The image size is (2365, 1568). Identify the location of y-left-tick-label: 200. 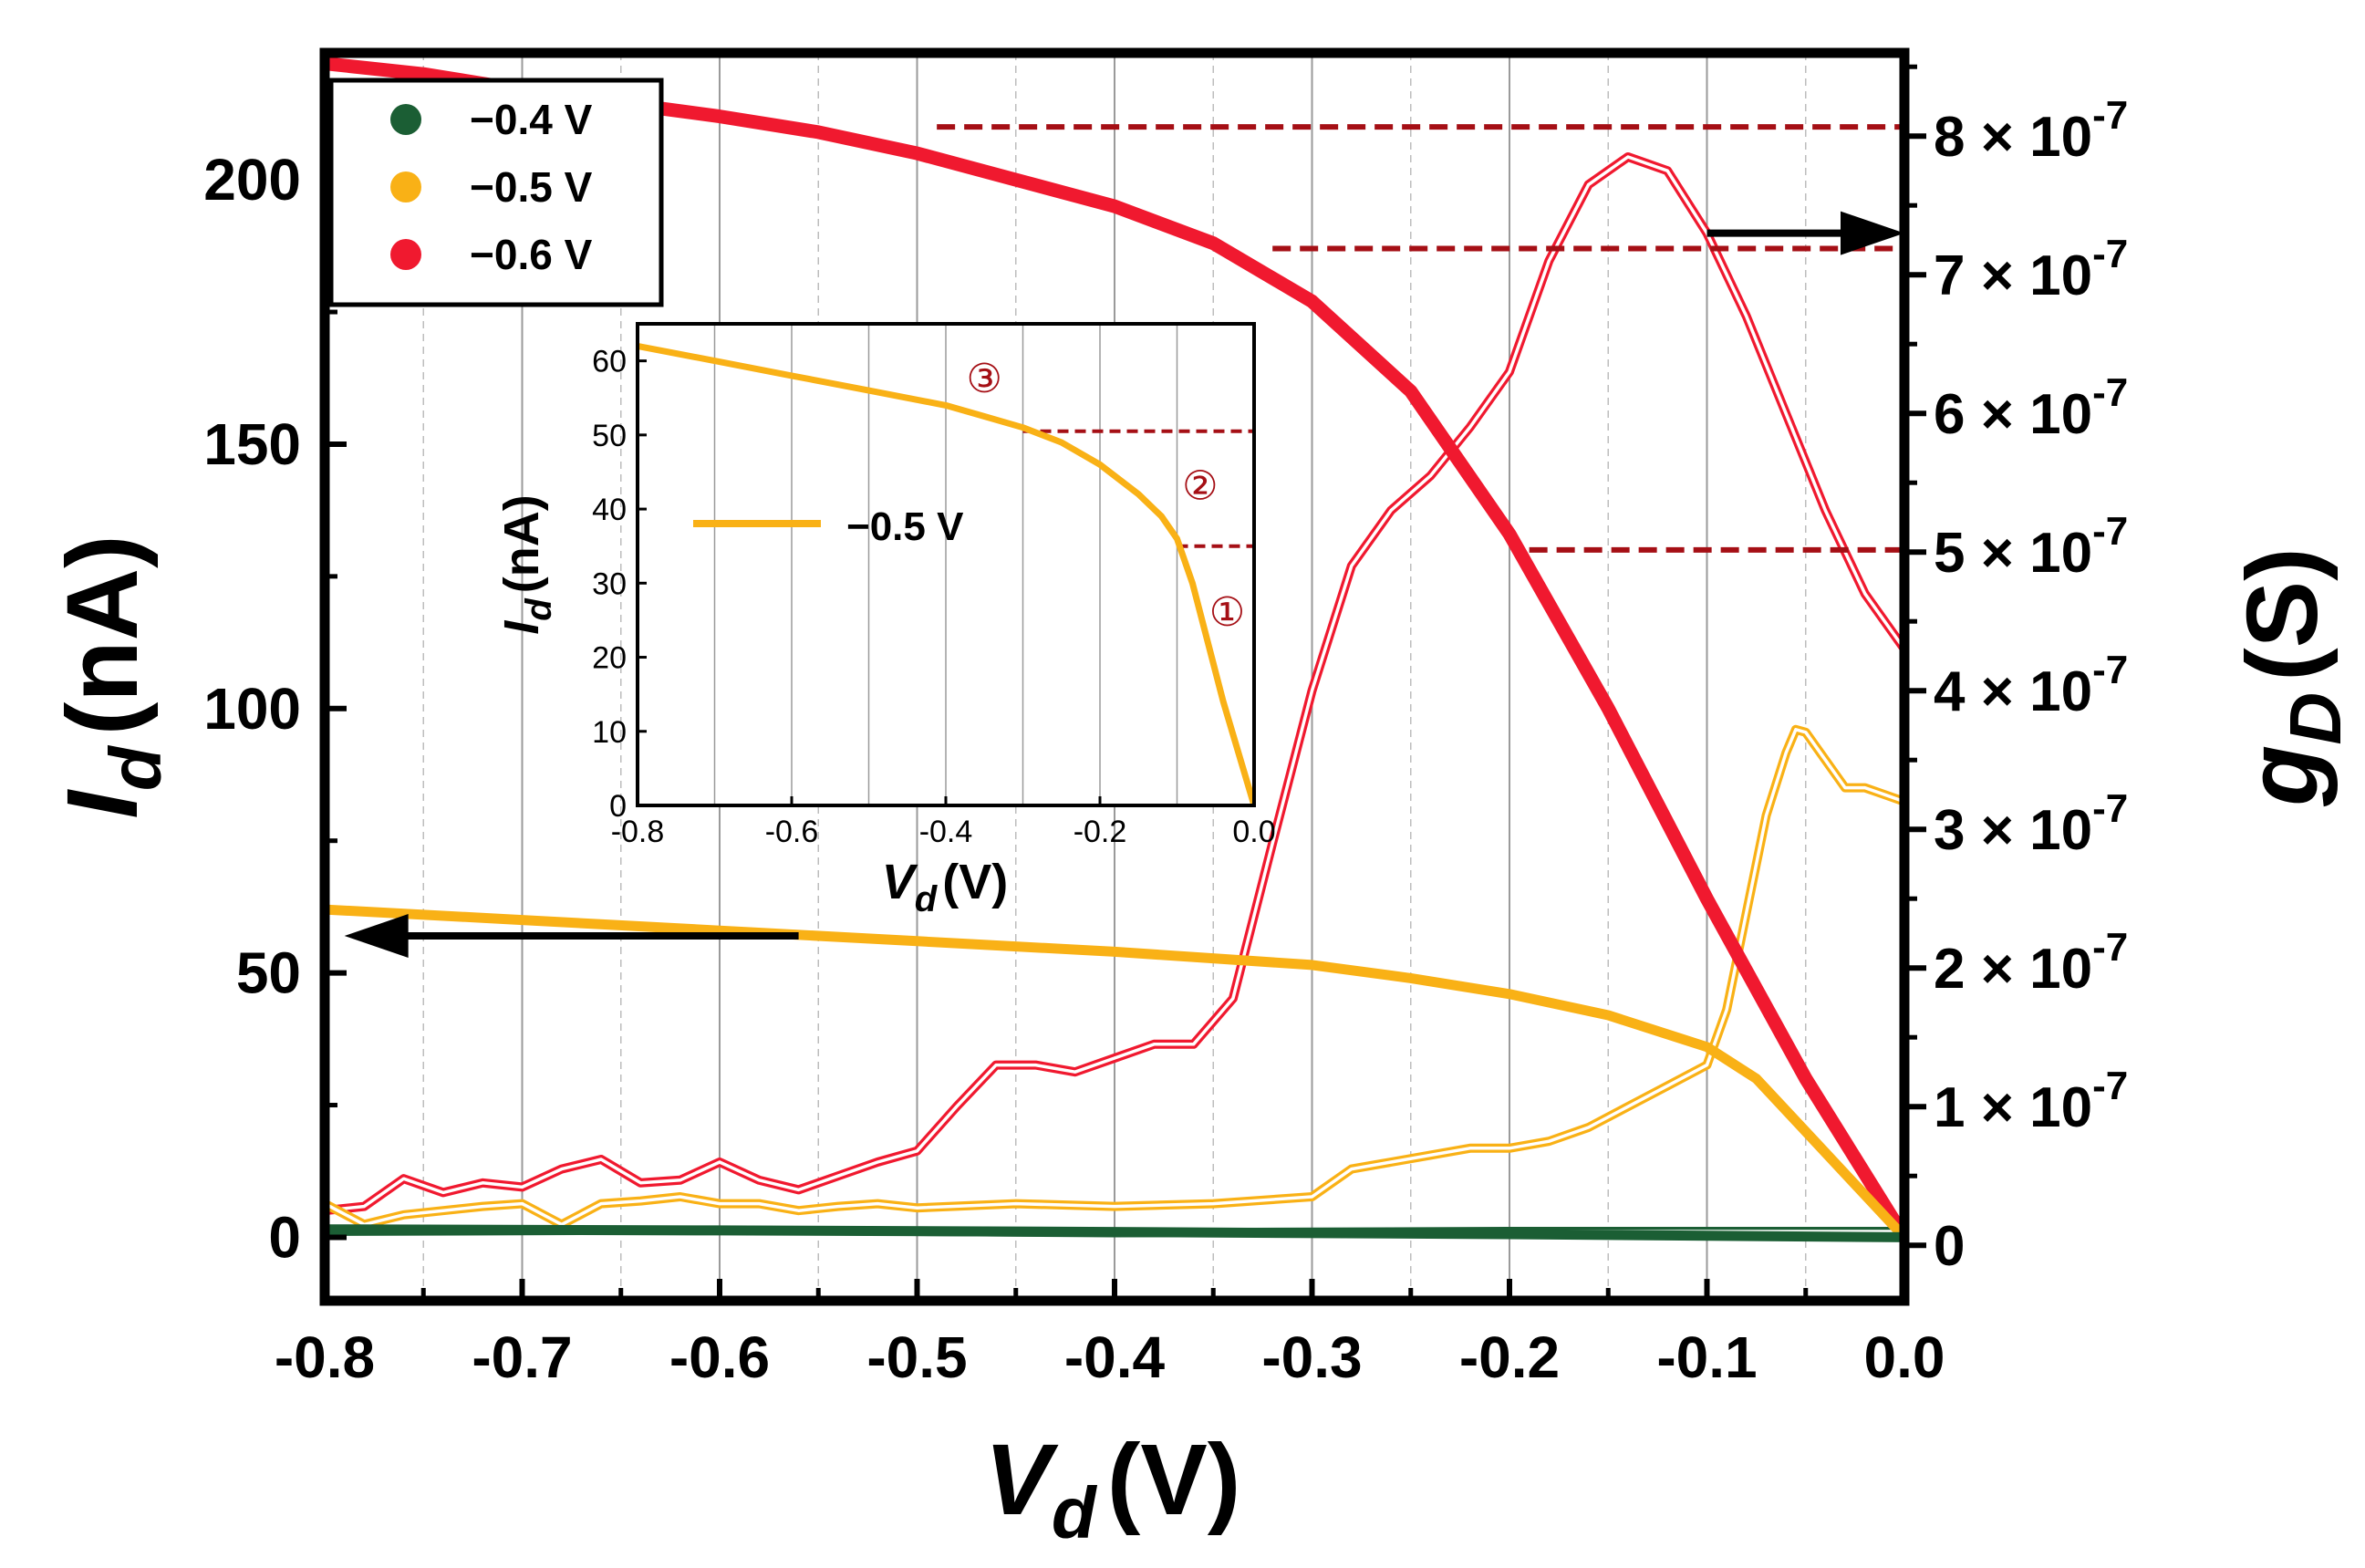
(252, 180).